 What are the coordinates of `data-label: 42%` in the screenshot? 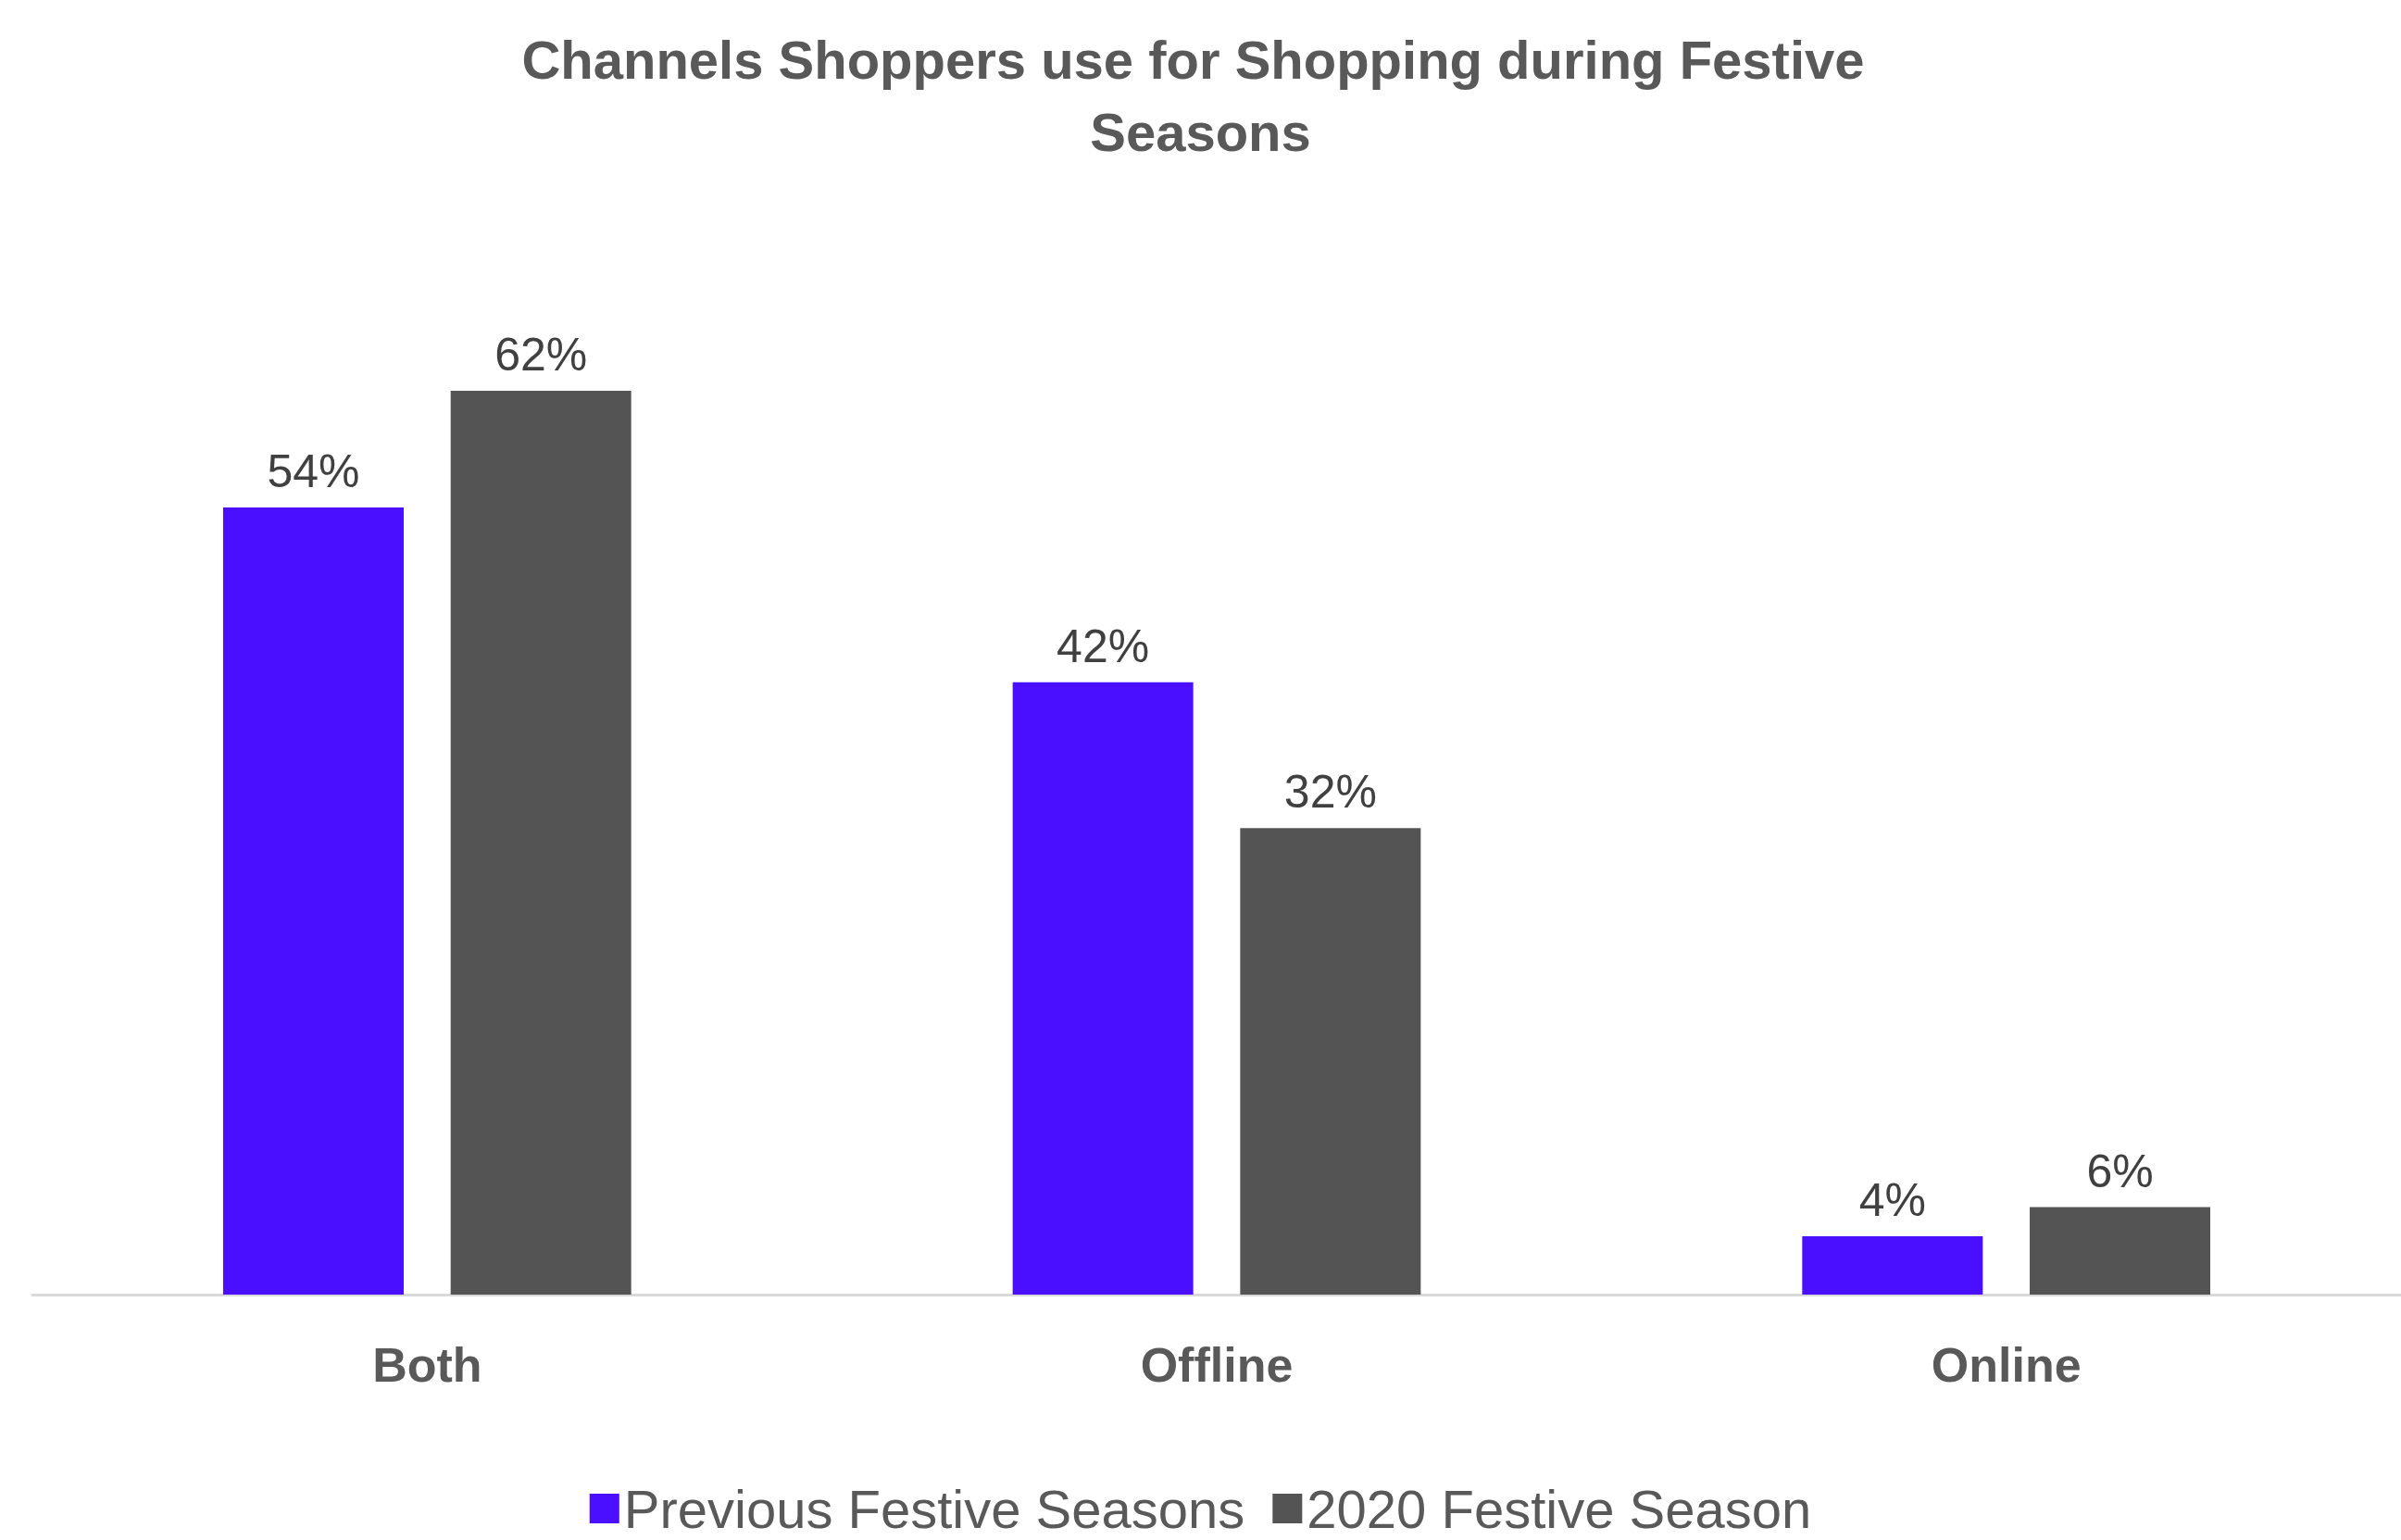 It's located at (1103, 646).